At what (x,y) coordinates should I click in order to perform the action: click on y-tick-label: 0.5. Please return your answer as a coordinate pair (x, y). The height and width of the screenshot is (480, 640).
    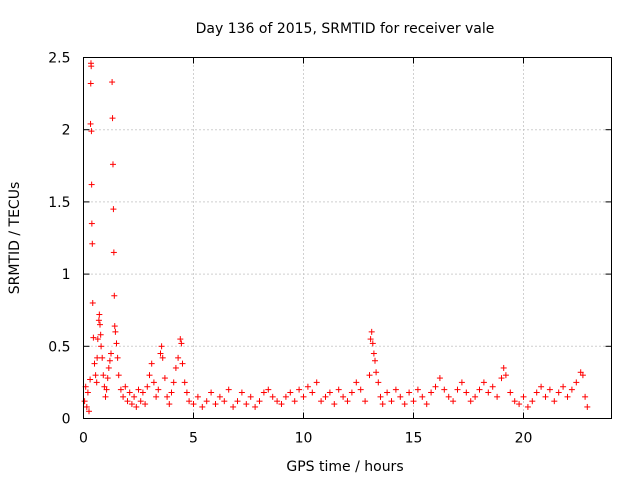
    Looking at the image, I should click on (59, 347).